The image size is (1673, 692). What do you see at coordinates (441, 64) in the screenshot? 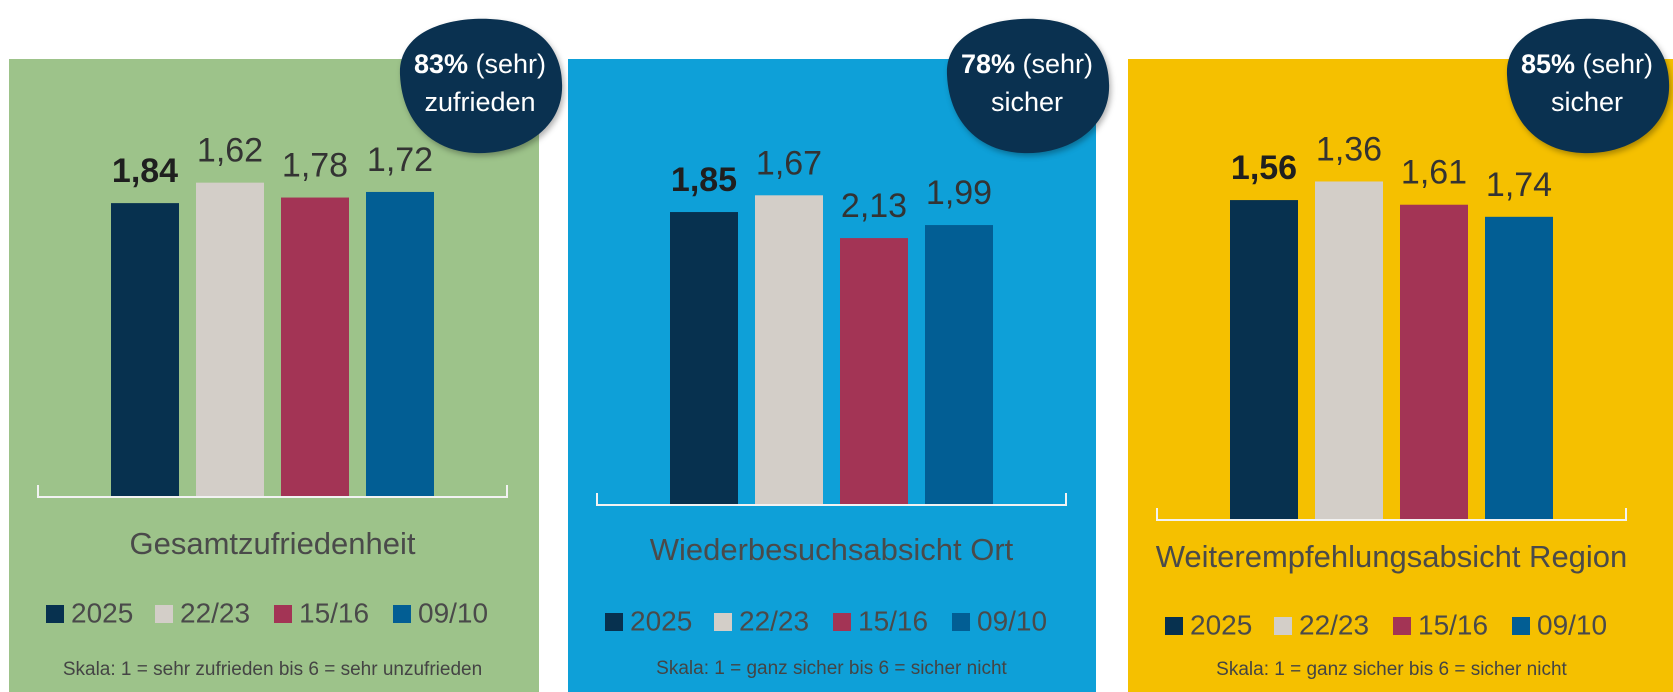
I see `badge-highlight: 83%` at bounding box center [441, 64].